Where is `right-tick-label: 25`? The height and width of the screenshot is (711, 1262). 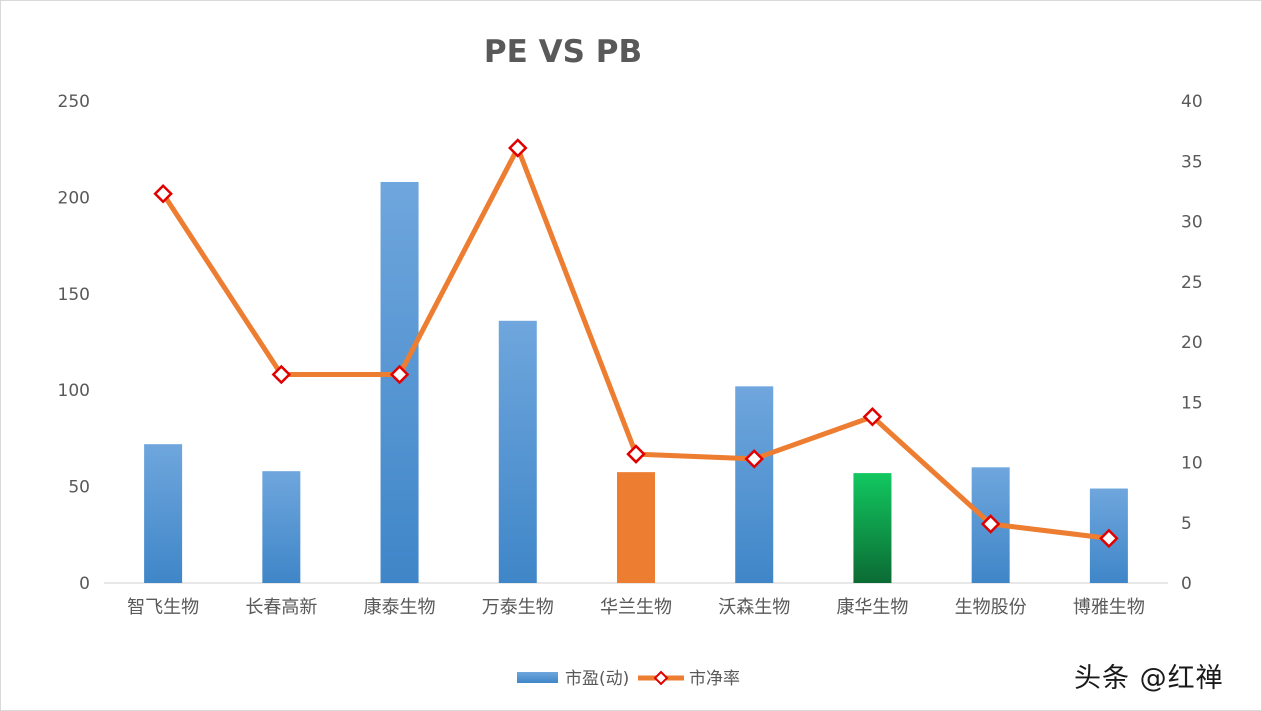 right-tick-label: 25 is located at coordinates (1192, 283).